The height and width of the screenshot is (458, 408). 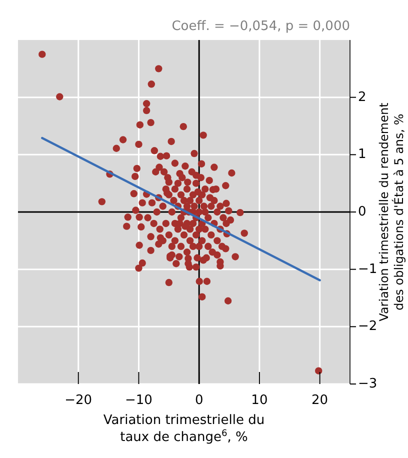 I want to click on y-tick-label: 1, so click(x=362, y=154).